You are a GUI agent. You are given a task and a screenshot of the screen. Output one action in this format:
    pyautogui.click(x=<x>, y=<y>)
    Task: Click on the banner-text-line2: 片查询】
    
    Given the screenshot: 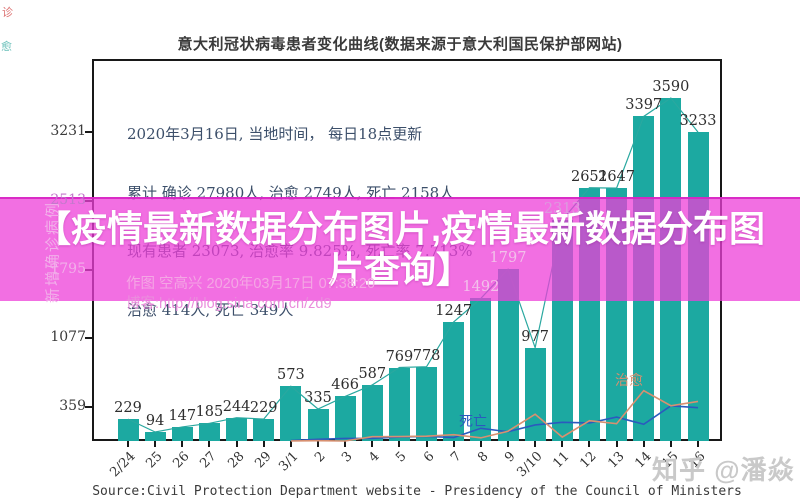 What is the action you would take?
    pyautogui.click(x=399, y=269)
    